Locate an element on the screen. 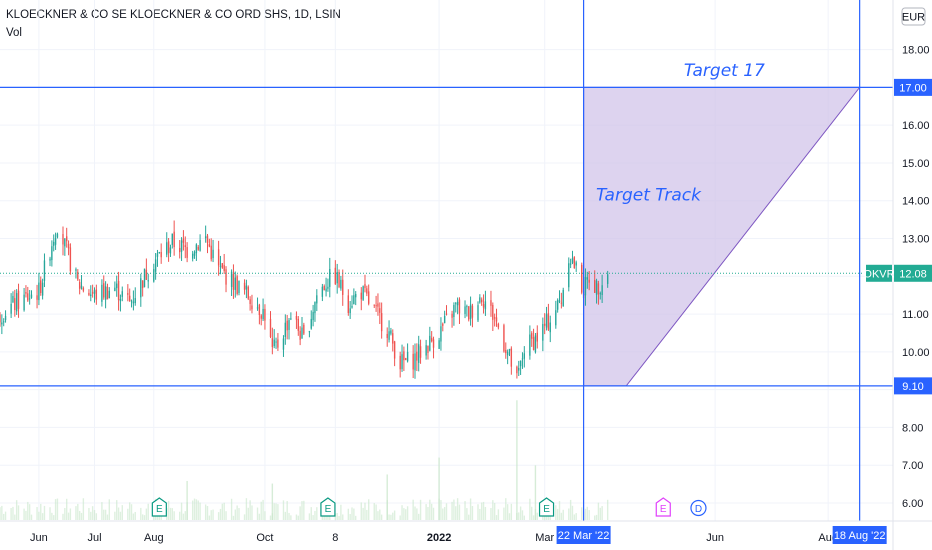 This screenshot has width=932, height=550. dividend-marker: D is located at coordinates (698, 508).